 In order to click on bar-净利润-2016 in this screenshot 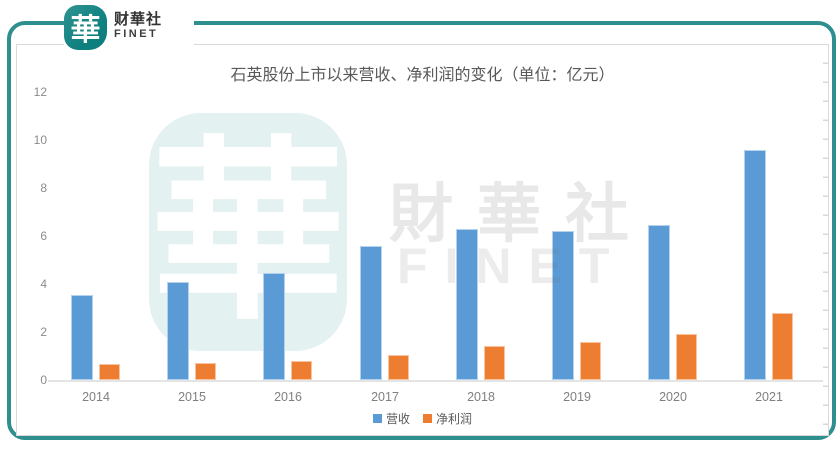, I will do `click(301, 370)`.